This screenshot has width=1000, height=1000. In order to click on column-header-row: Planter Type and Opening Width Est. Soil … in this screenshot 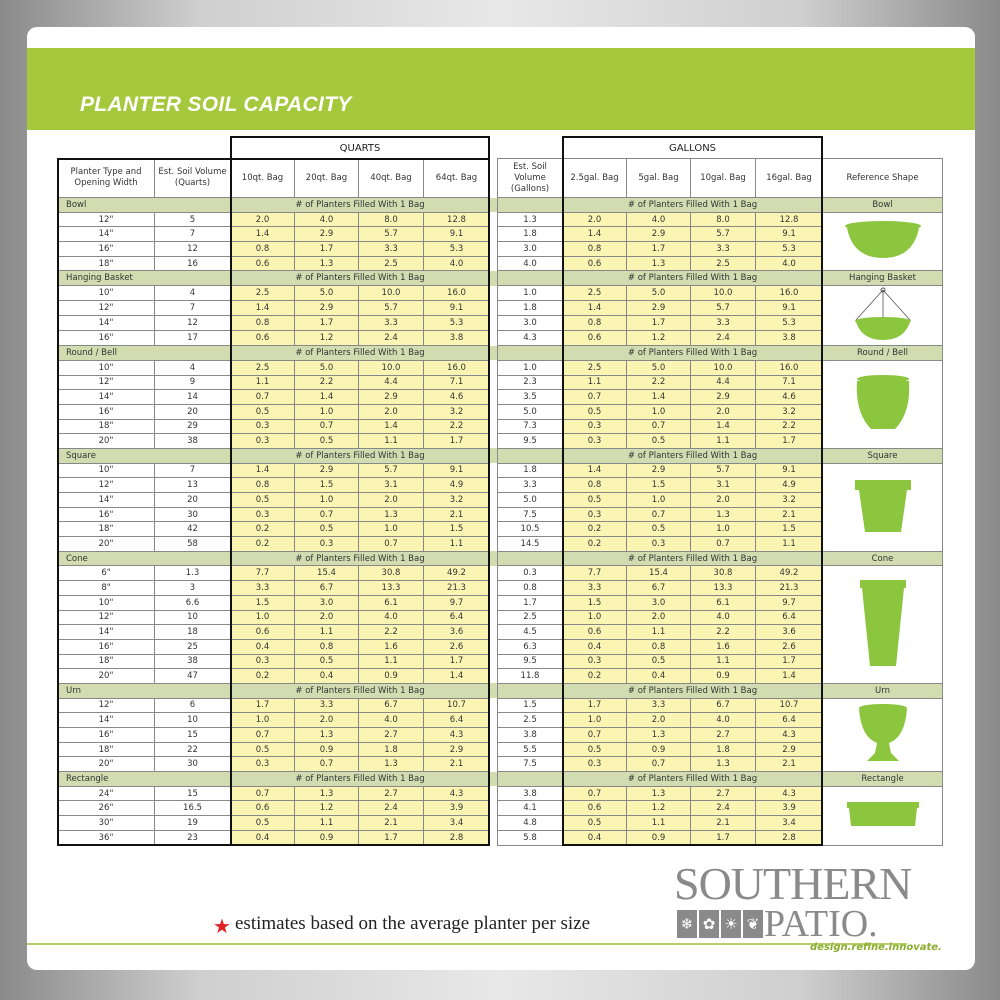, I will do `click(500, 178)`.